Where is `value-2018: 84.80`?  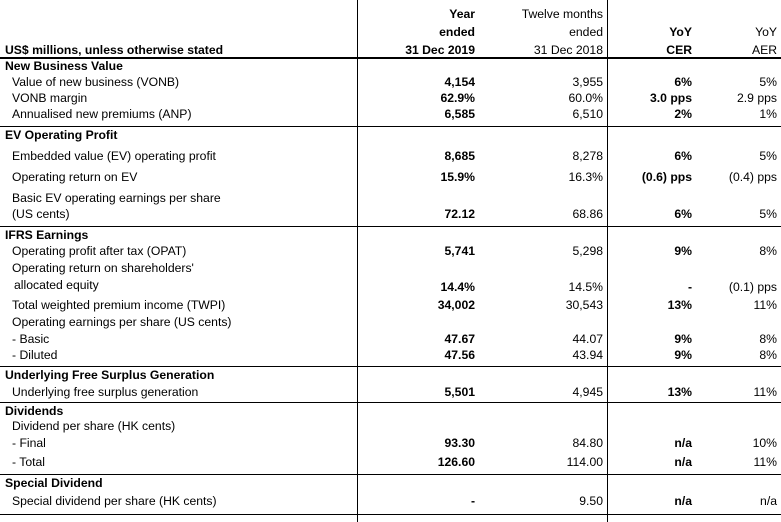
value-2018: 84.80 is located at coordinates (588, 443).